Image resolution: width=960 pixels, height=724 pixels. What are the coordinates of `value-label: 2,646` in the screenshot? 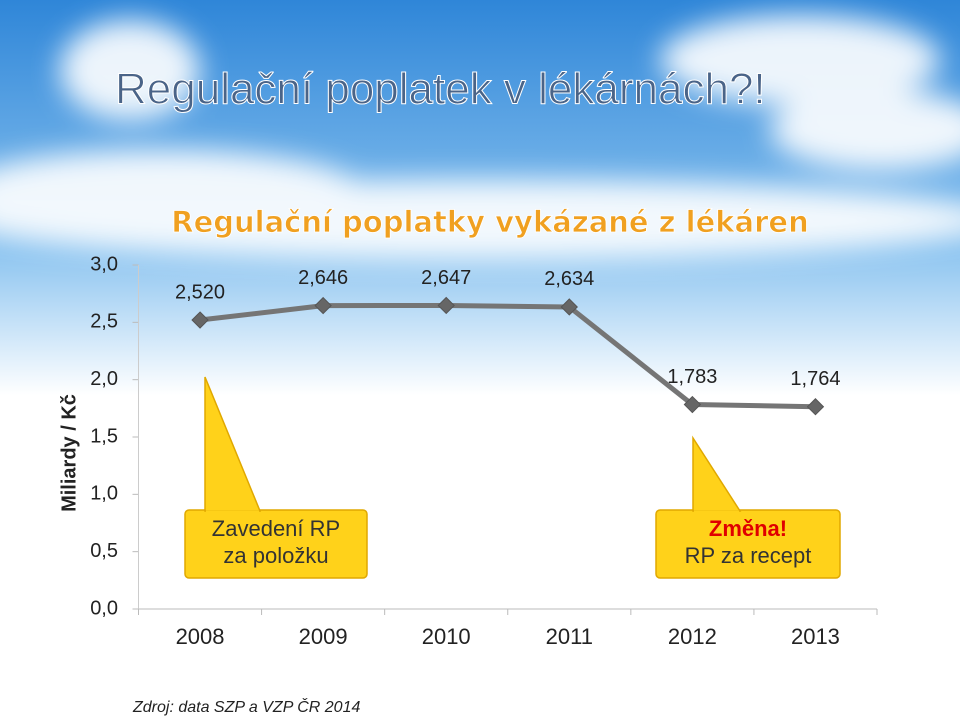 It's located at (323, 278).